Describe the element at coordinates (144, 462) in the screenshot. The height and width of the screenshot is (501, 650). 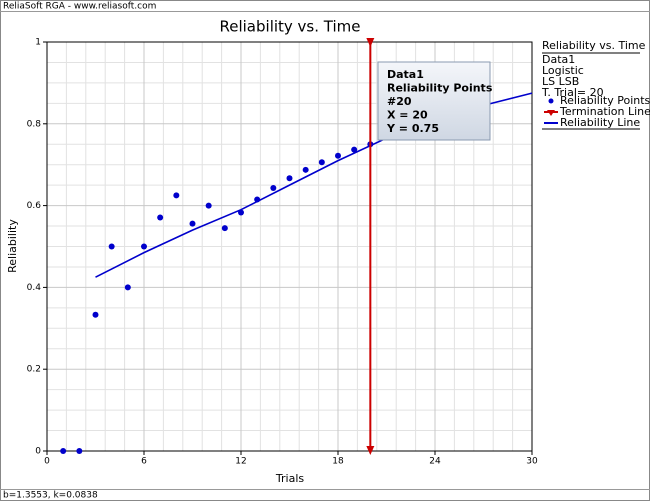
I see `x-tick-label: 6` at that location.